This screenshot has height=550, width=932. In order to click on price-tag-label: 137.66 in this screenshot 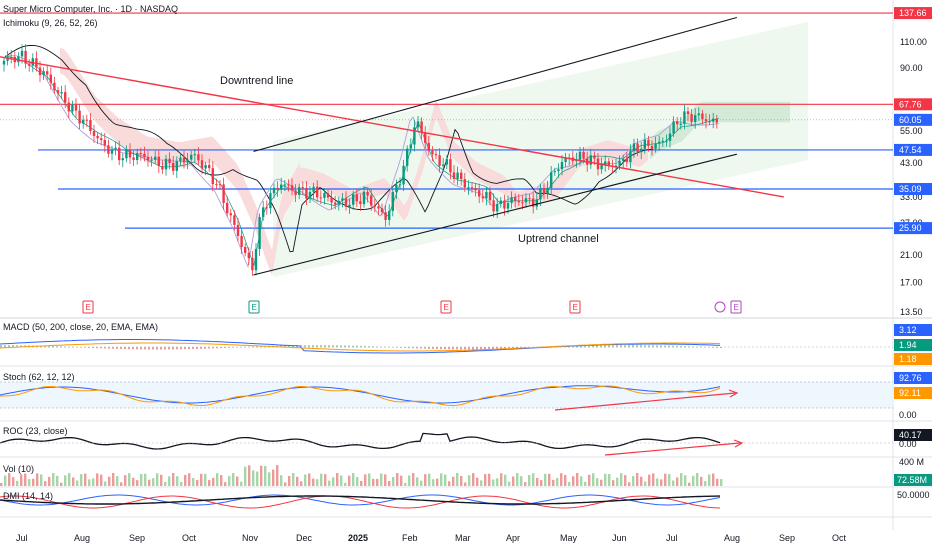, I will do `click(913, 13)`.